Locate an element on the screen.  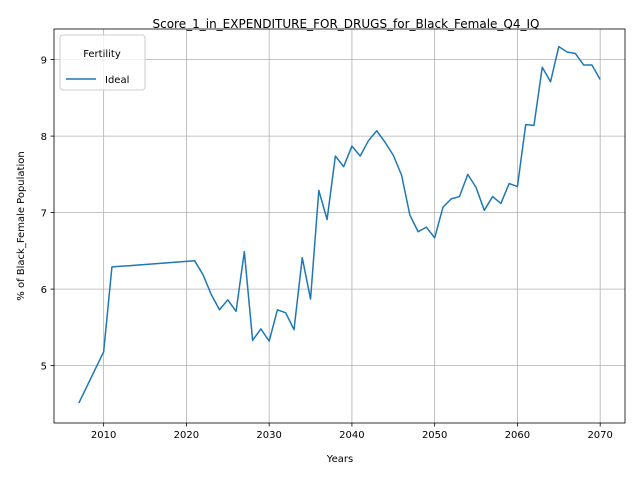
legend-box is located at coordinates (102, 62).